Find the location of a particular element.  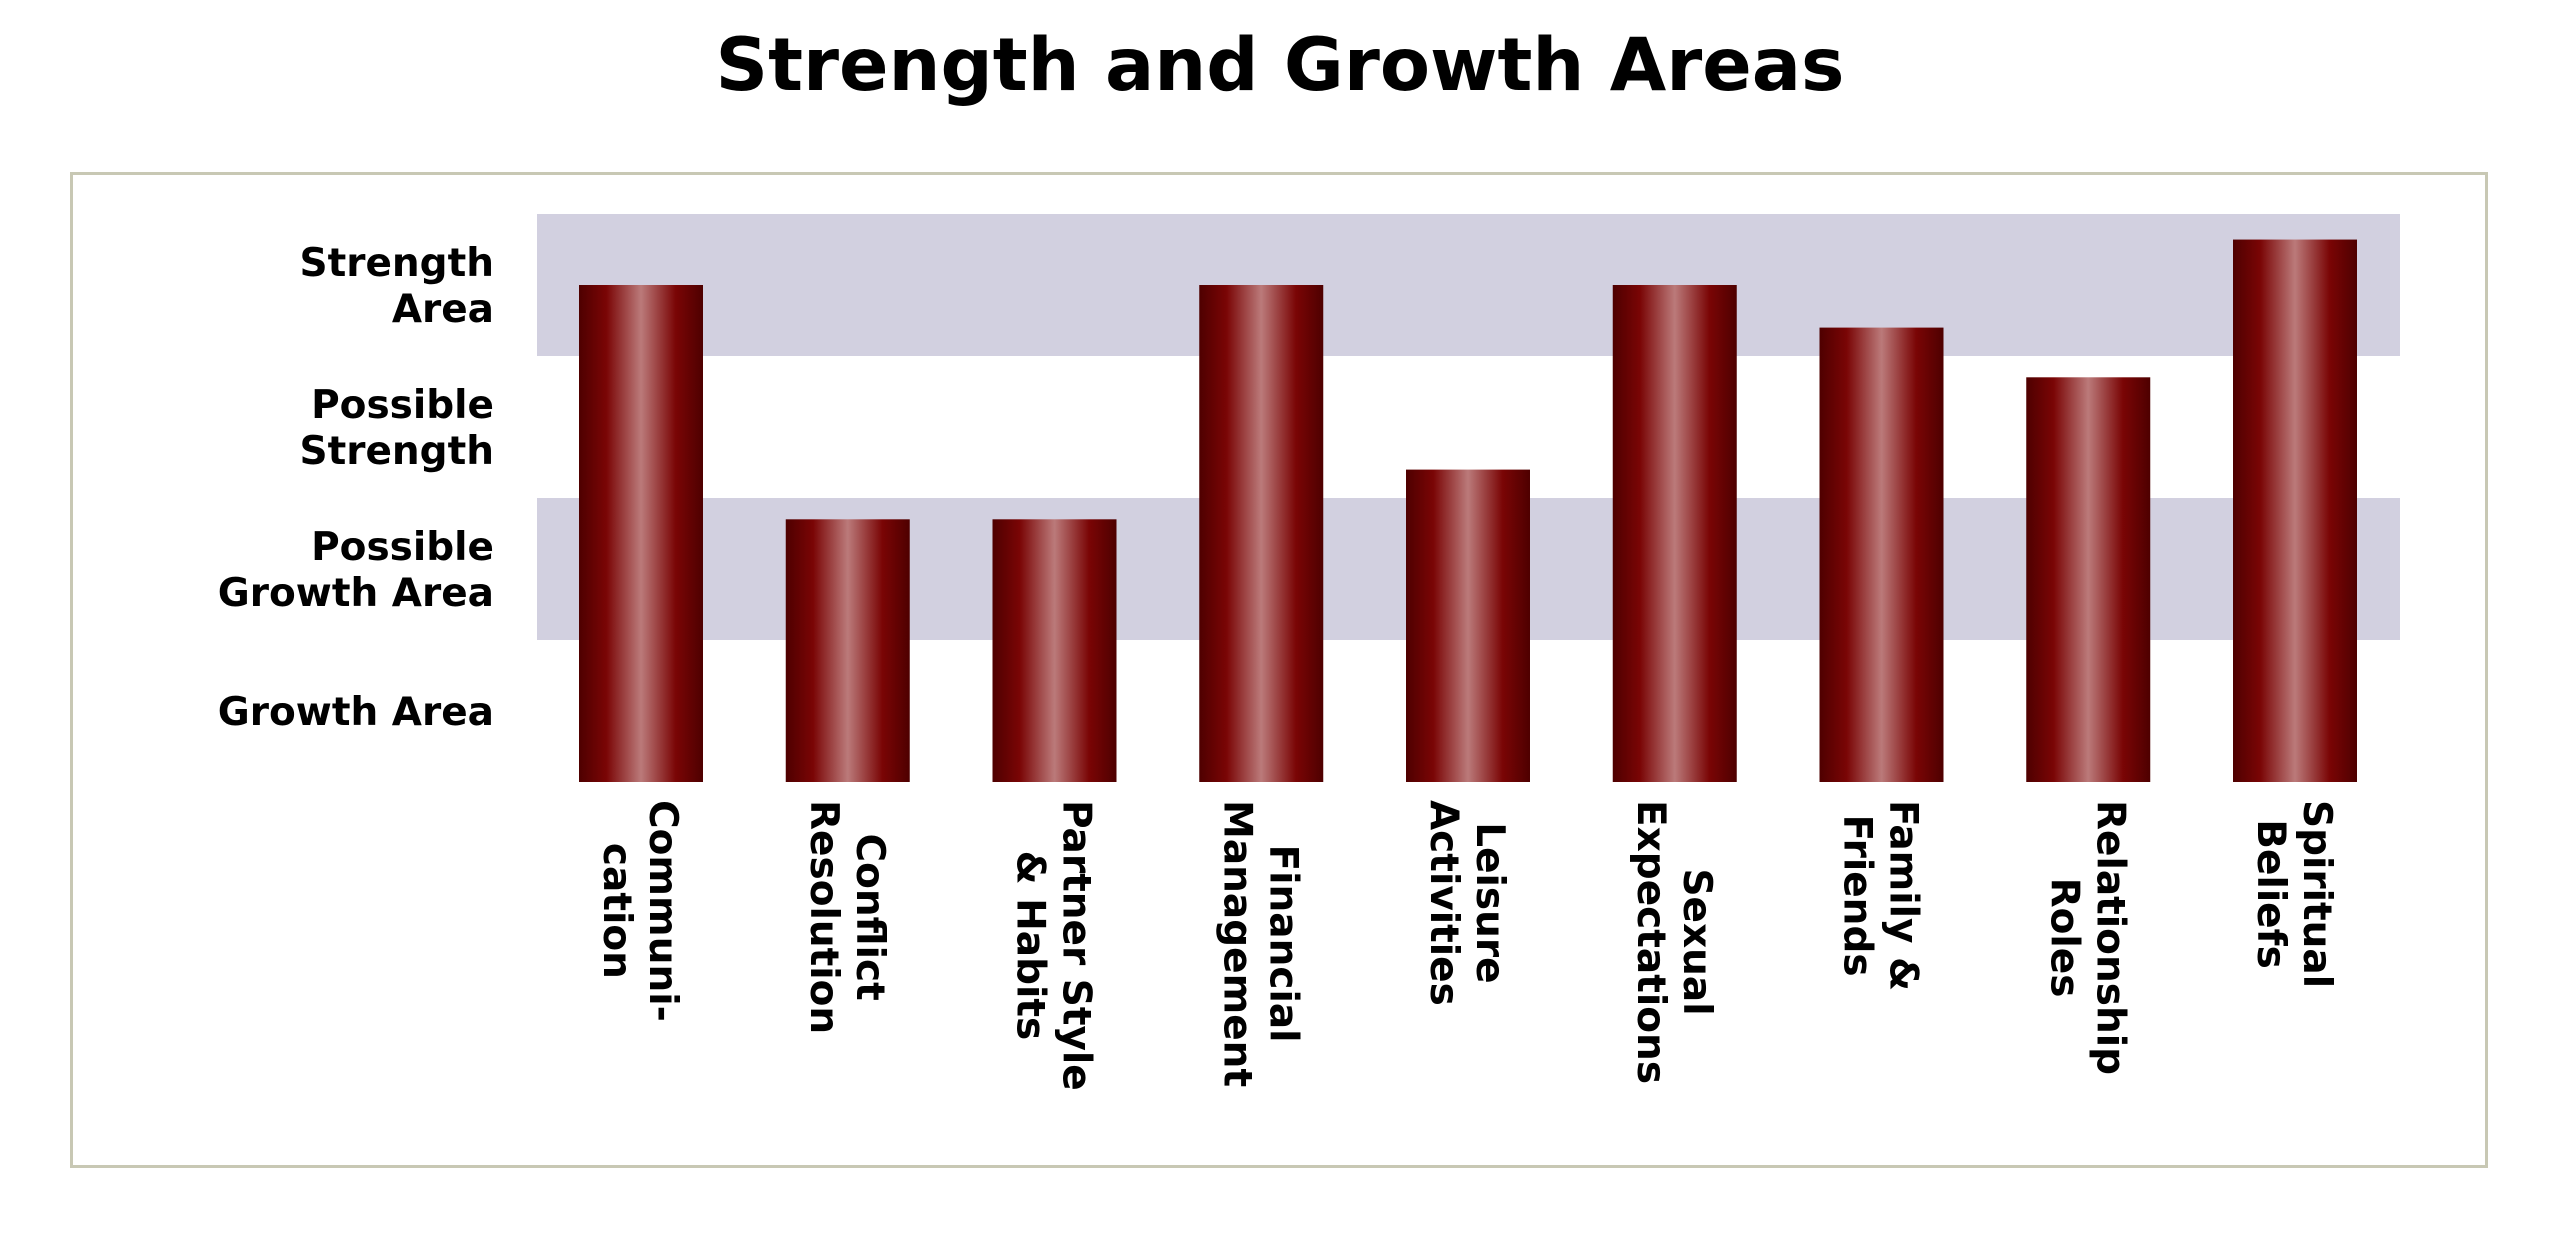

y-tick-label-line: Area is located at coordinates (443, 309).